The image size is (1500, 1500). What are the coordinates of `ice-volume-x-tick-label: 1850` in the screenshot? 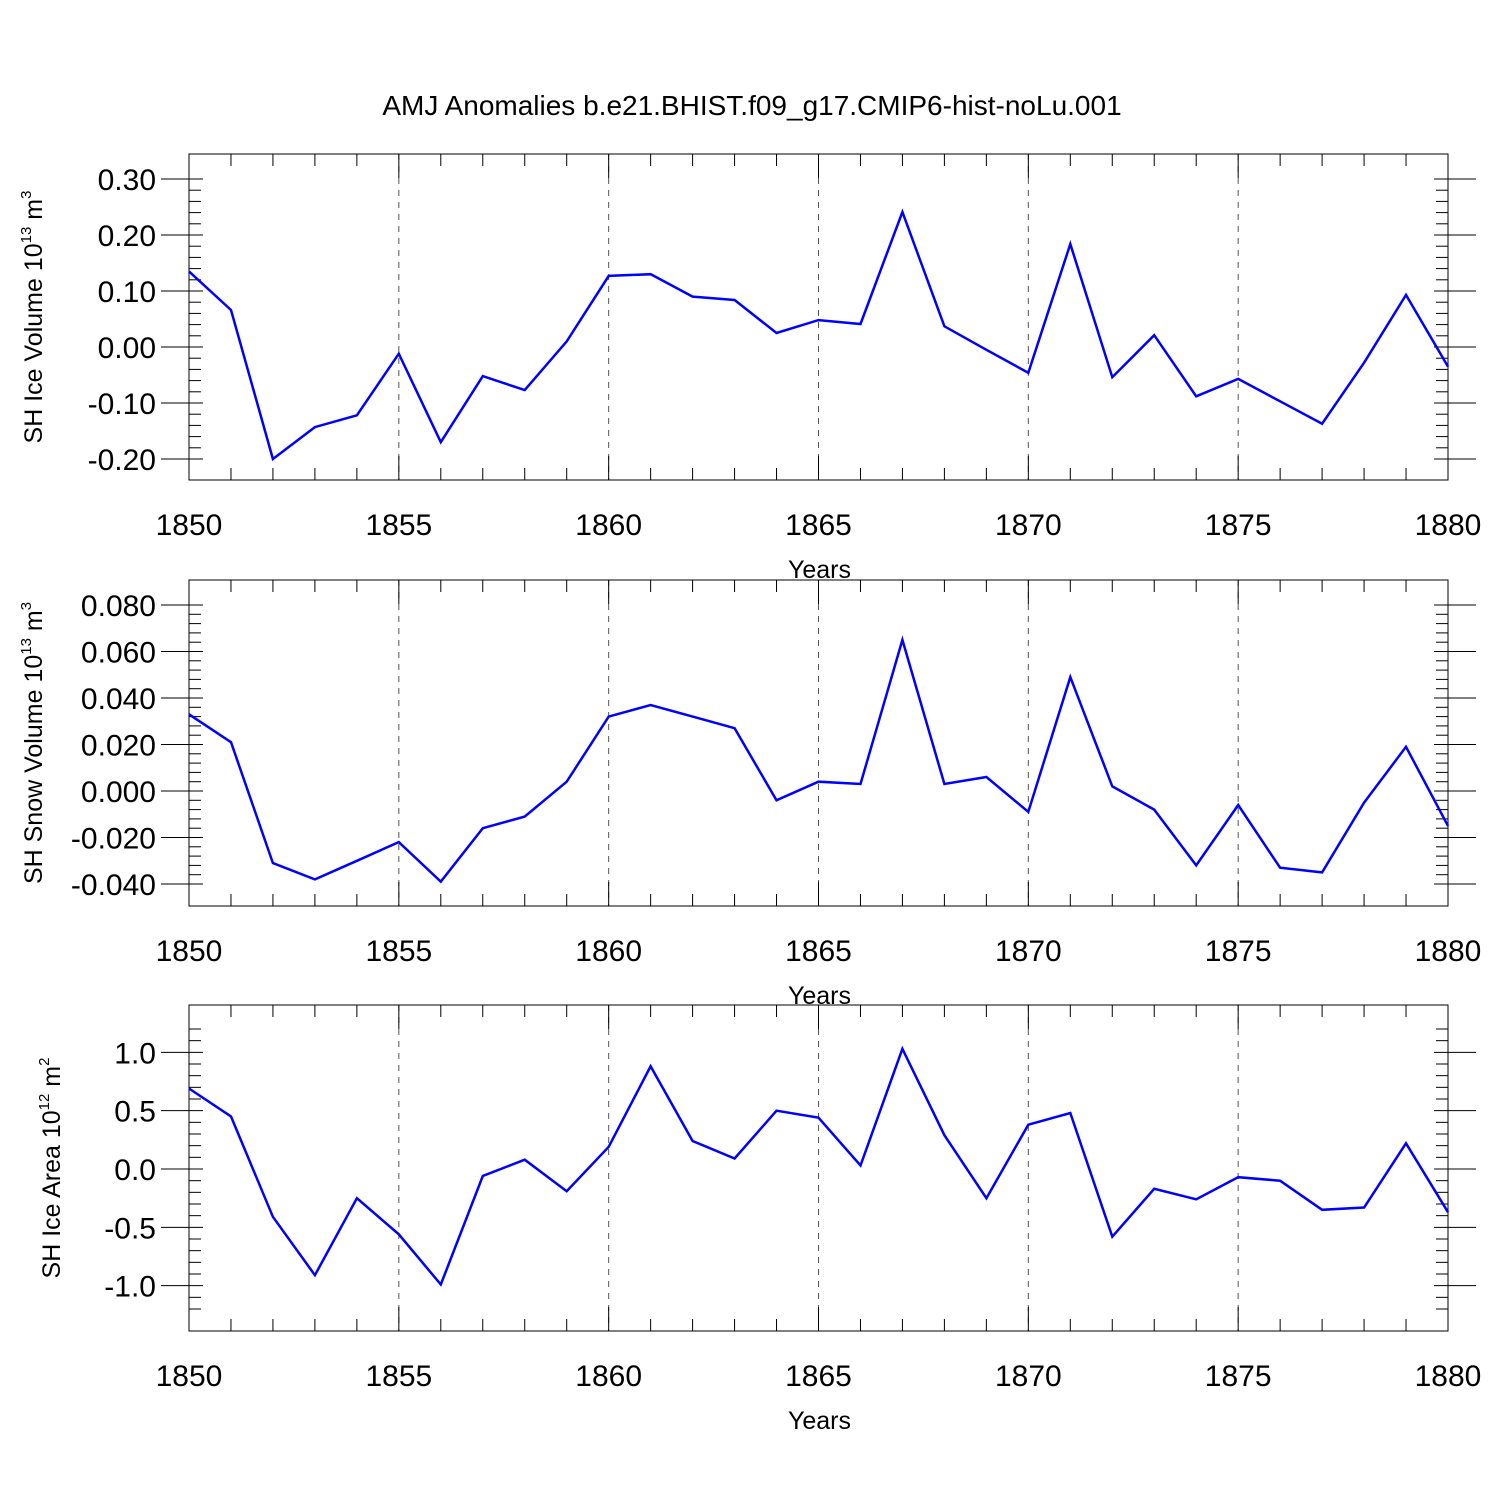 It's located at (189, 525).